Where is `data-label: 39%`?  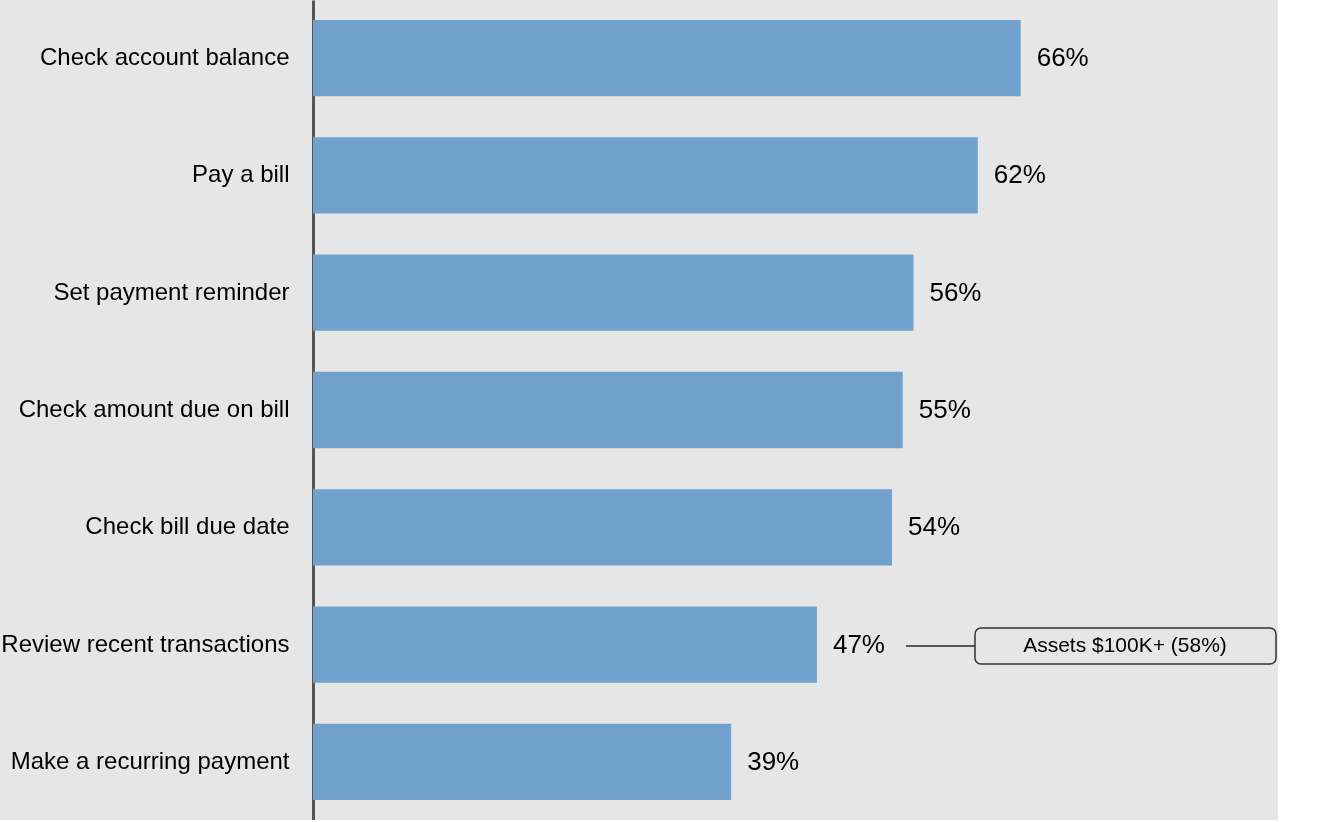 data-label: 39% is located at coordinates (773, 760).